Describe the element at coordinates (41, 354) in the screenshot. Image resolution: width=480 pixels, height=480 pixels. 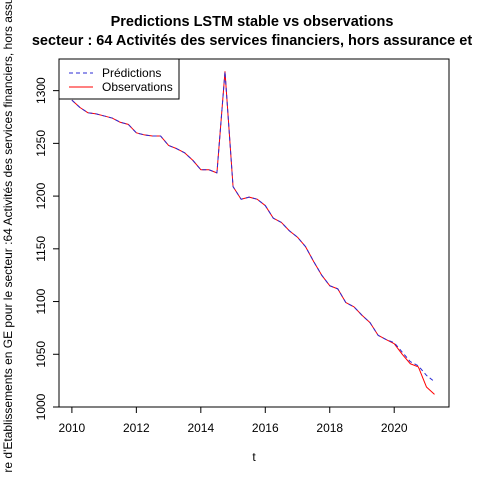
I see `y-tick-label: 1050` at that location.